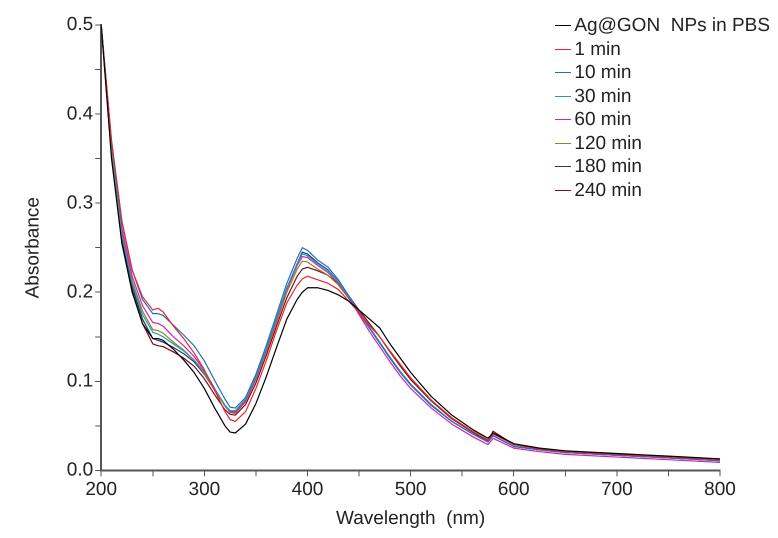 The width and height of the screenshot is (778, 538). I want to click on x-tick-label: 400, so click(308, 489).